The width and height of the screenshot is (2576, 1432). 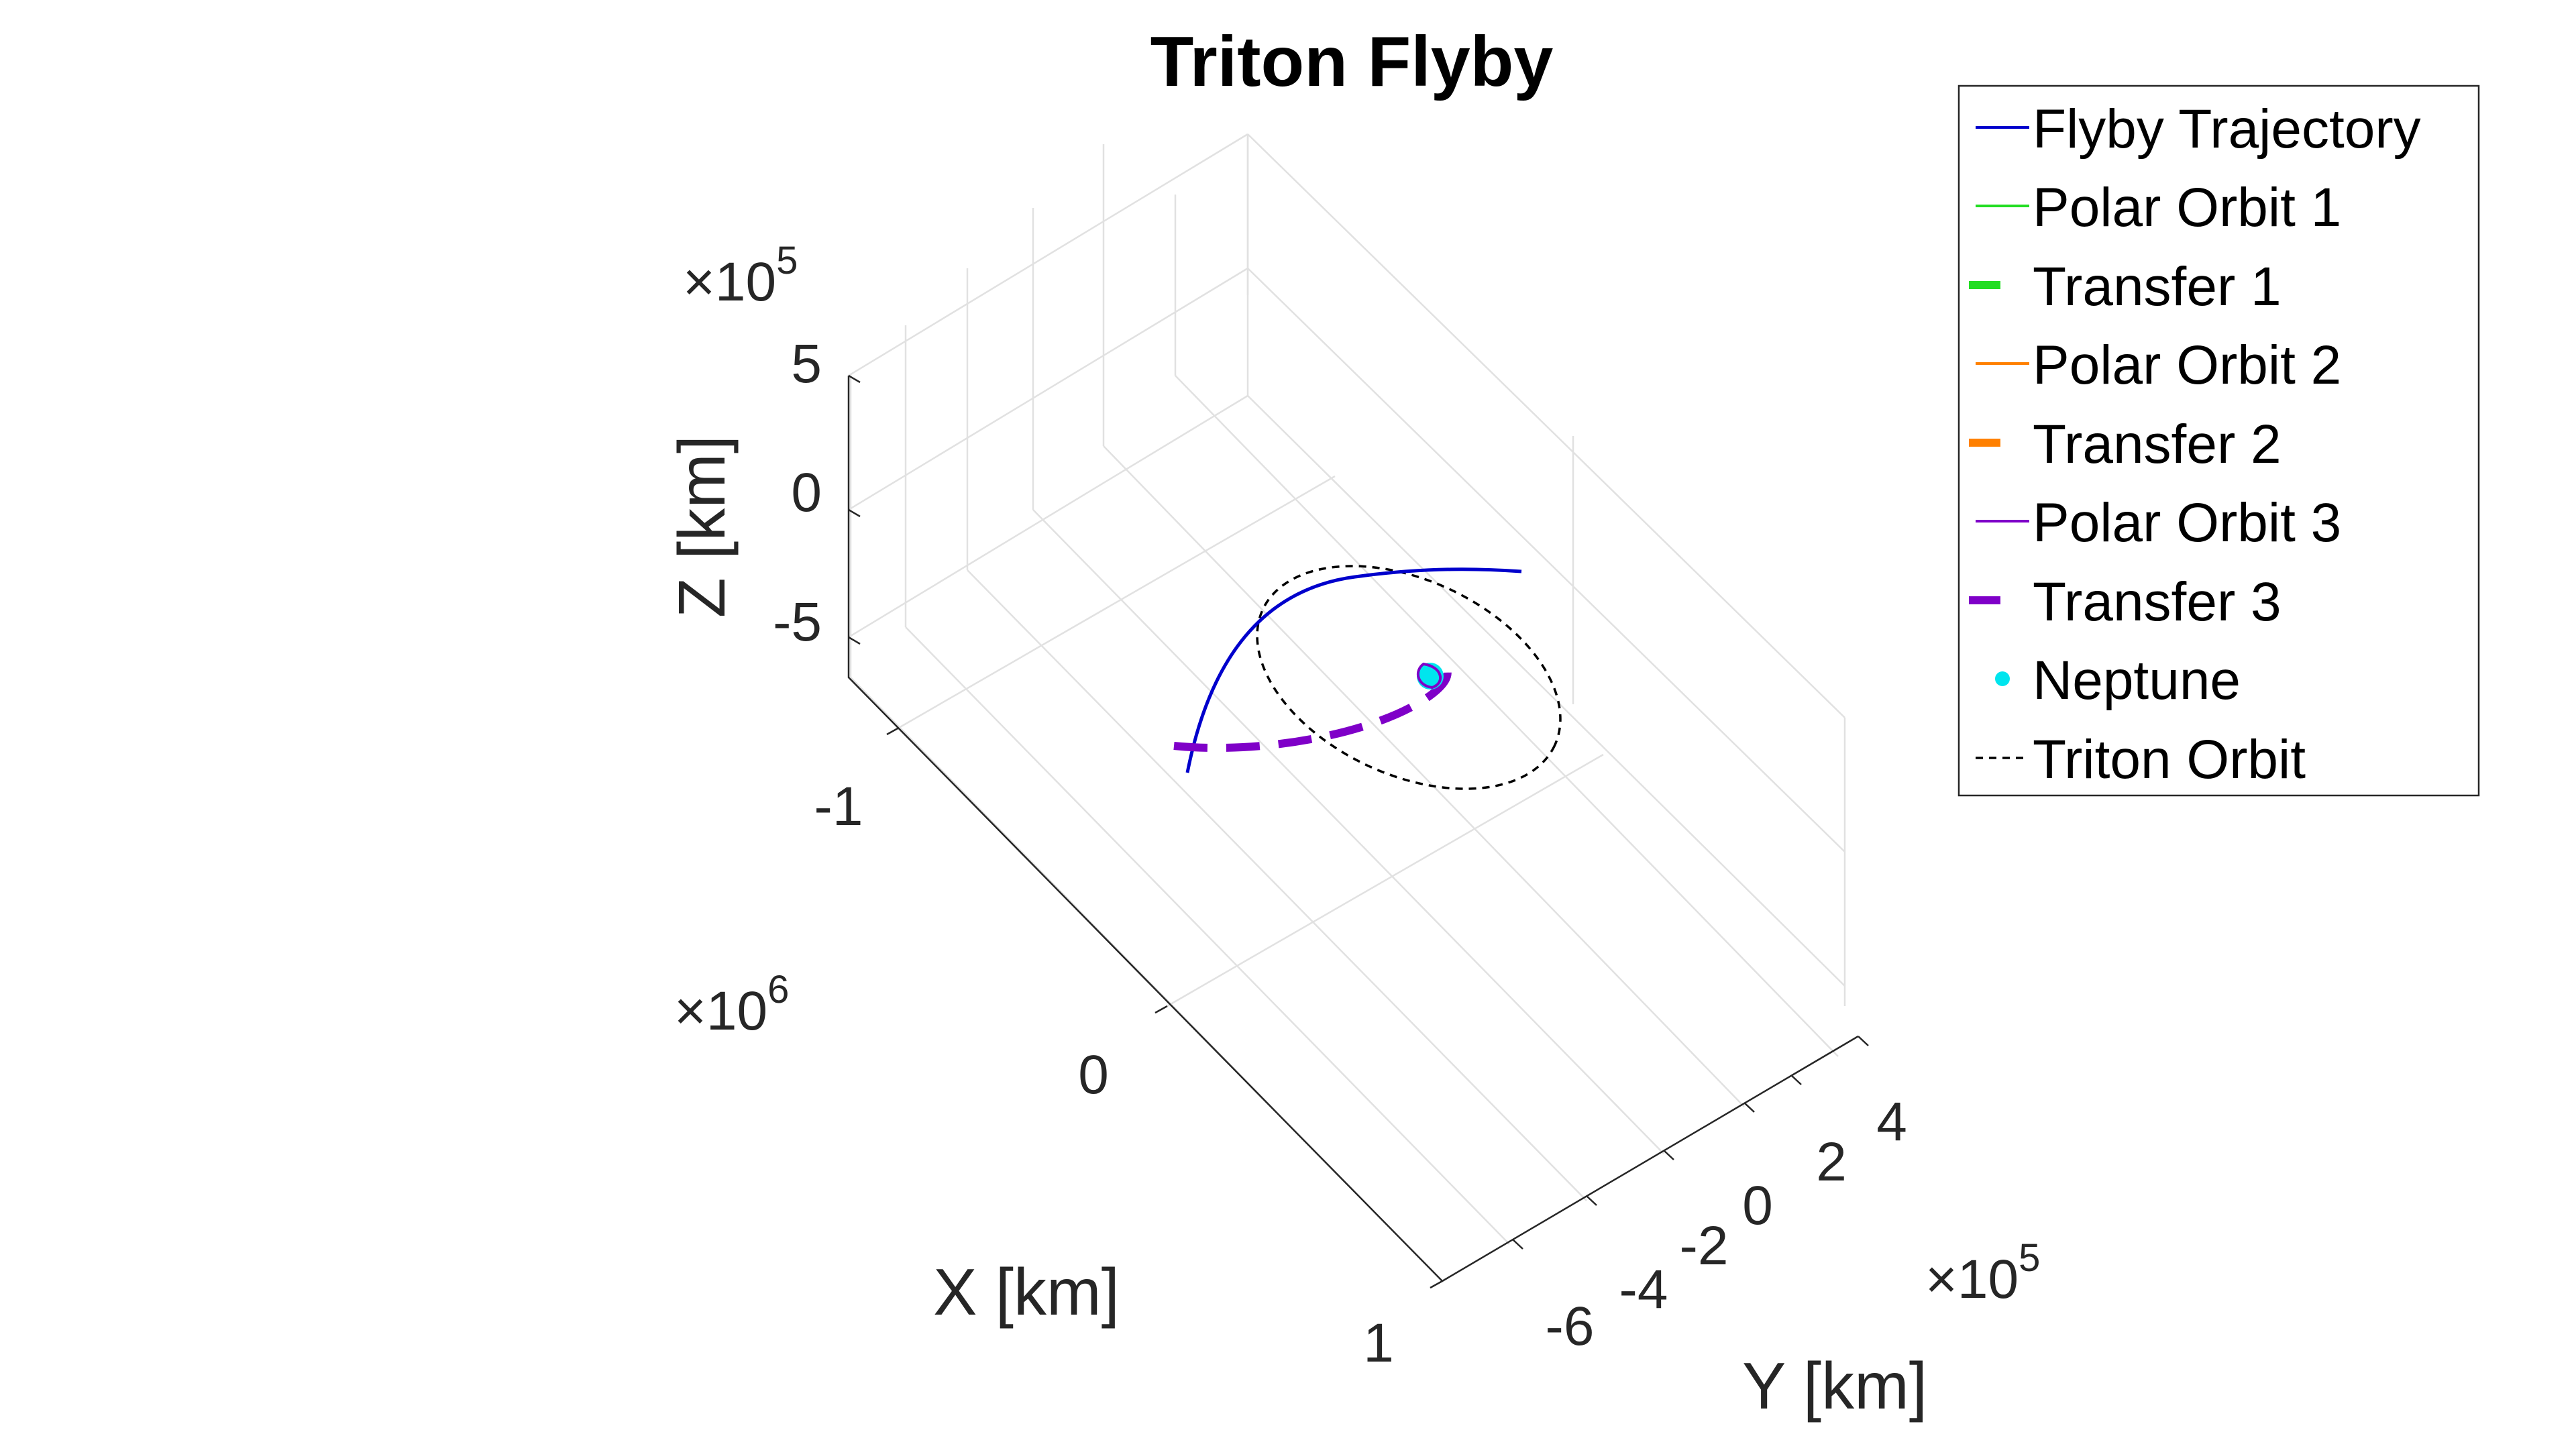 What do you see at coordinates (2187, 207) in the screenshot?
I see `legend-label: Polar Orbit 1` at bounding box center [2187, 207].